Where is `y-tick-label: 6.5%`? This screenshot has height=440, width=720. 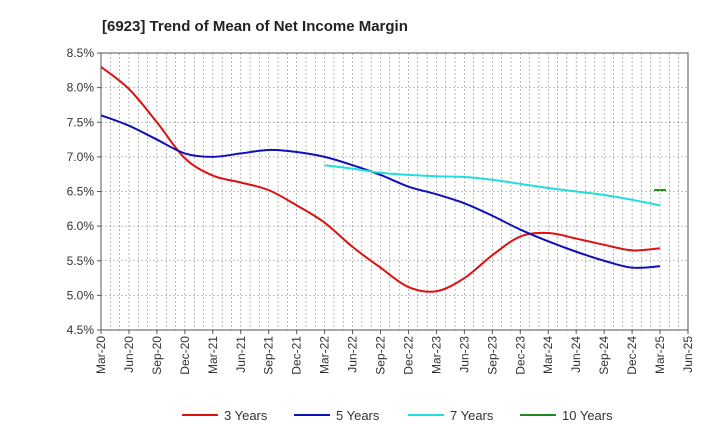
y-tick-label: 6.5% is located at coordinates (81, 192).